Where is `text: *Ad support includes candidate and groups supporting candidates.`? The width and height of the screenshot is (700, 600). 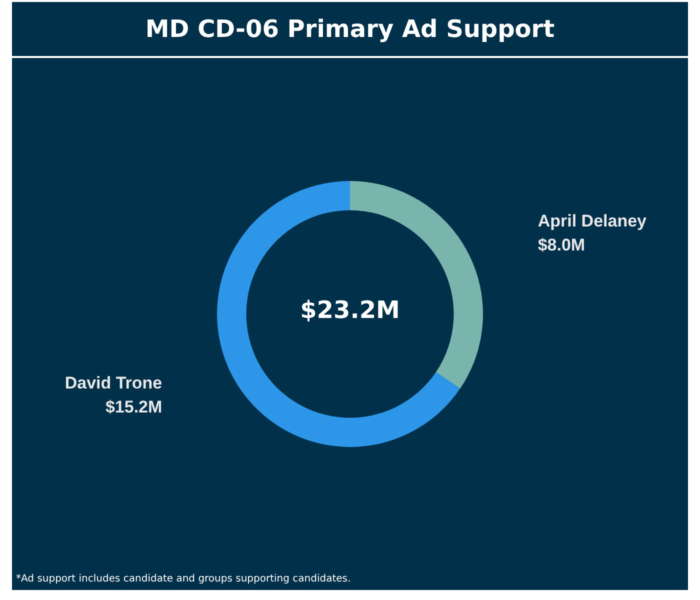
text: *Ad support includes candidate and groups supporting candidates. is located at coordinates (183, 579).